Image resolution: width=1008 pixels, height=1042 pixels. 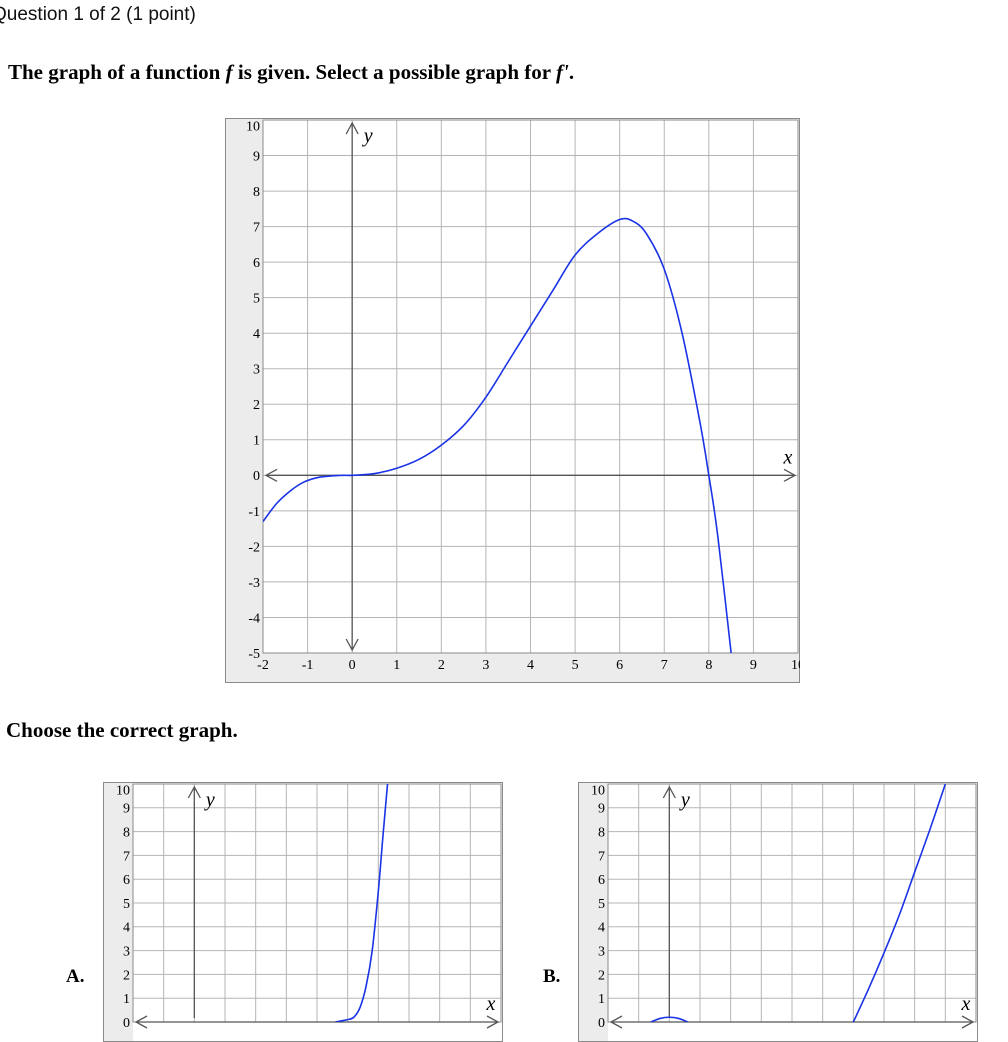 I want to click on x-tick-label: 6, so click(x=619, y=665).